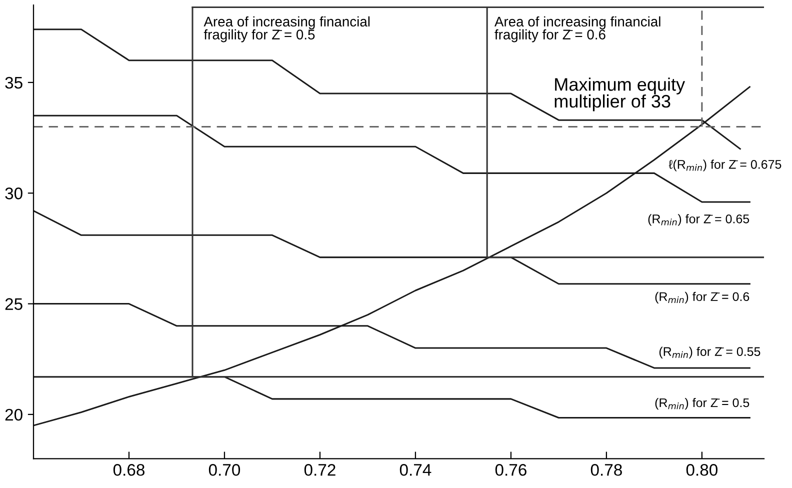 This screenshot has width=792, height=488. What do you see at coordinates (416, 470) in the screenshot?
I see `x-tick-label: 0.74` at bounding box center [416, 470].